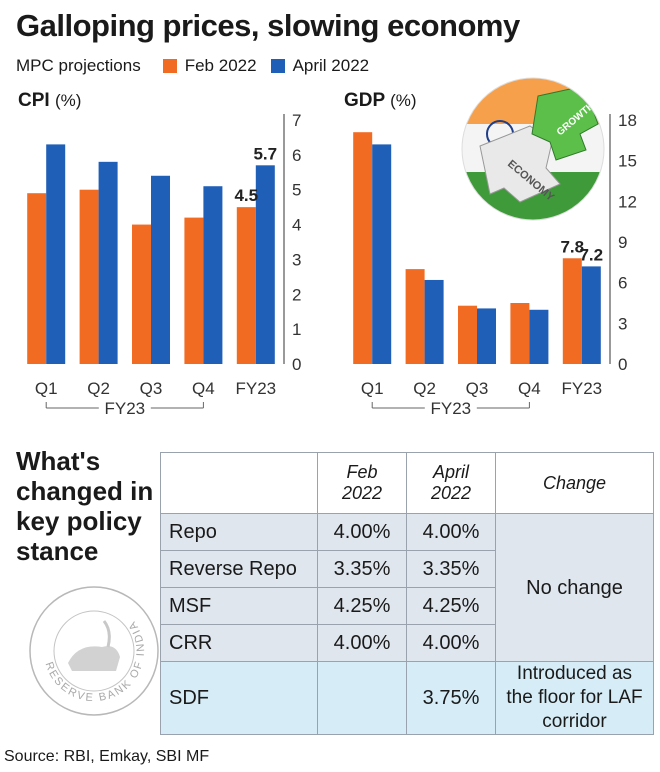  Describe the element at coordinates (220, 65) in the screenshot. I see `legend-item-feb: Feb 2022` at that location.